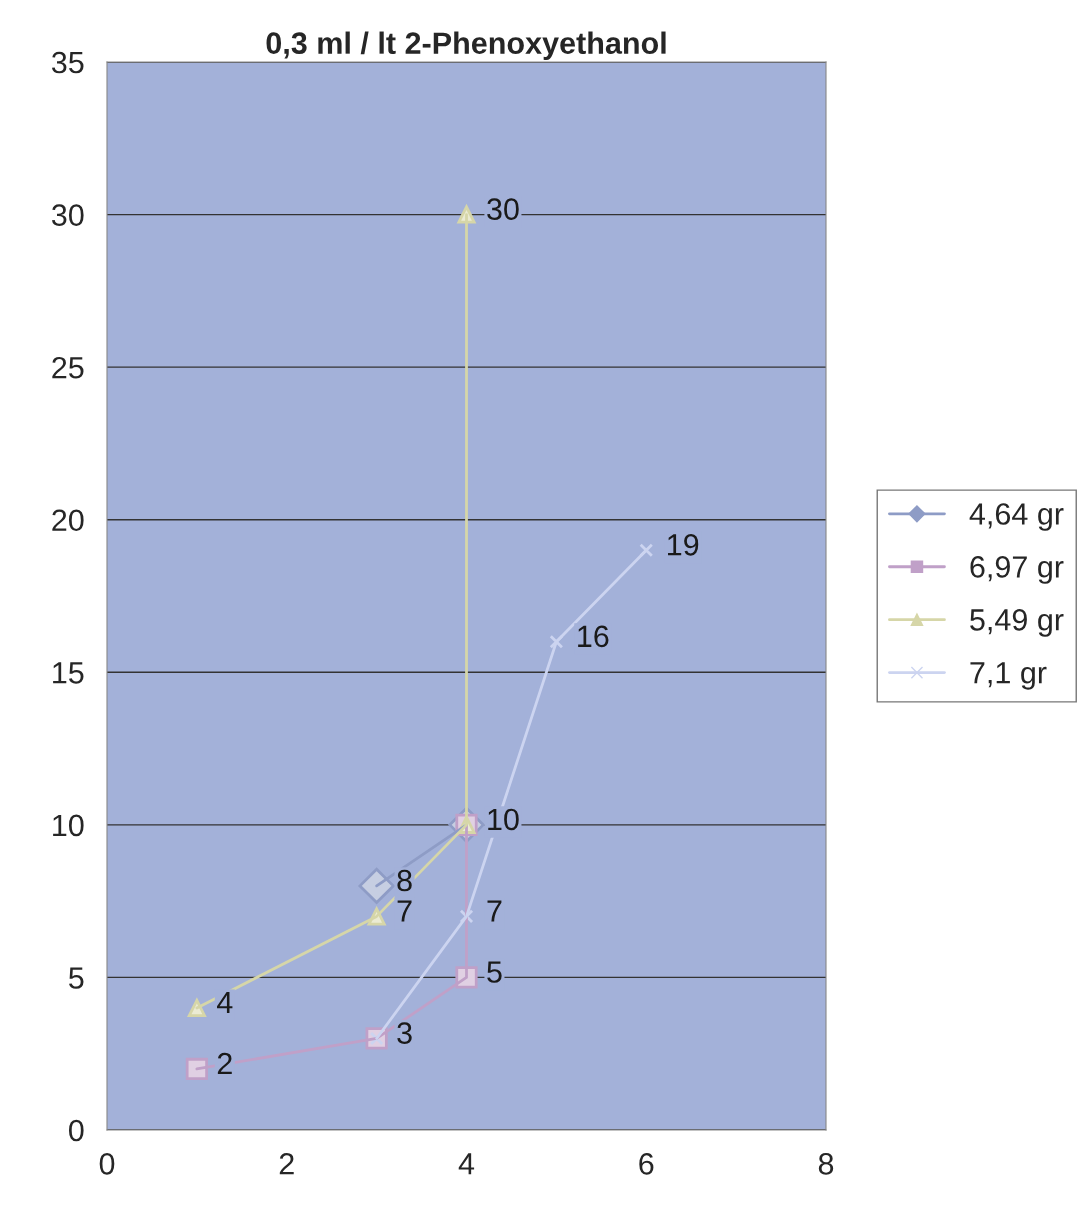 This screenshot has height=1230, width=1092. Describe the element at coordinates (68, 673) in the screenshot. I see `y-tick-label: 15` at that location.